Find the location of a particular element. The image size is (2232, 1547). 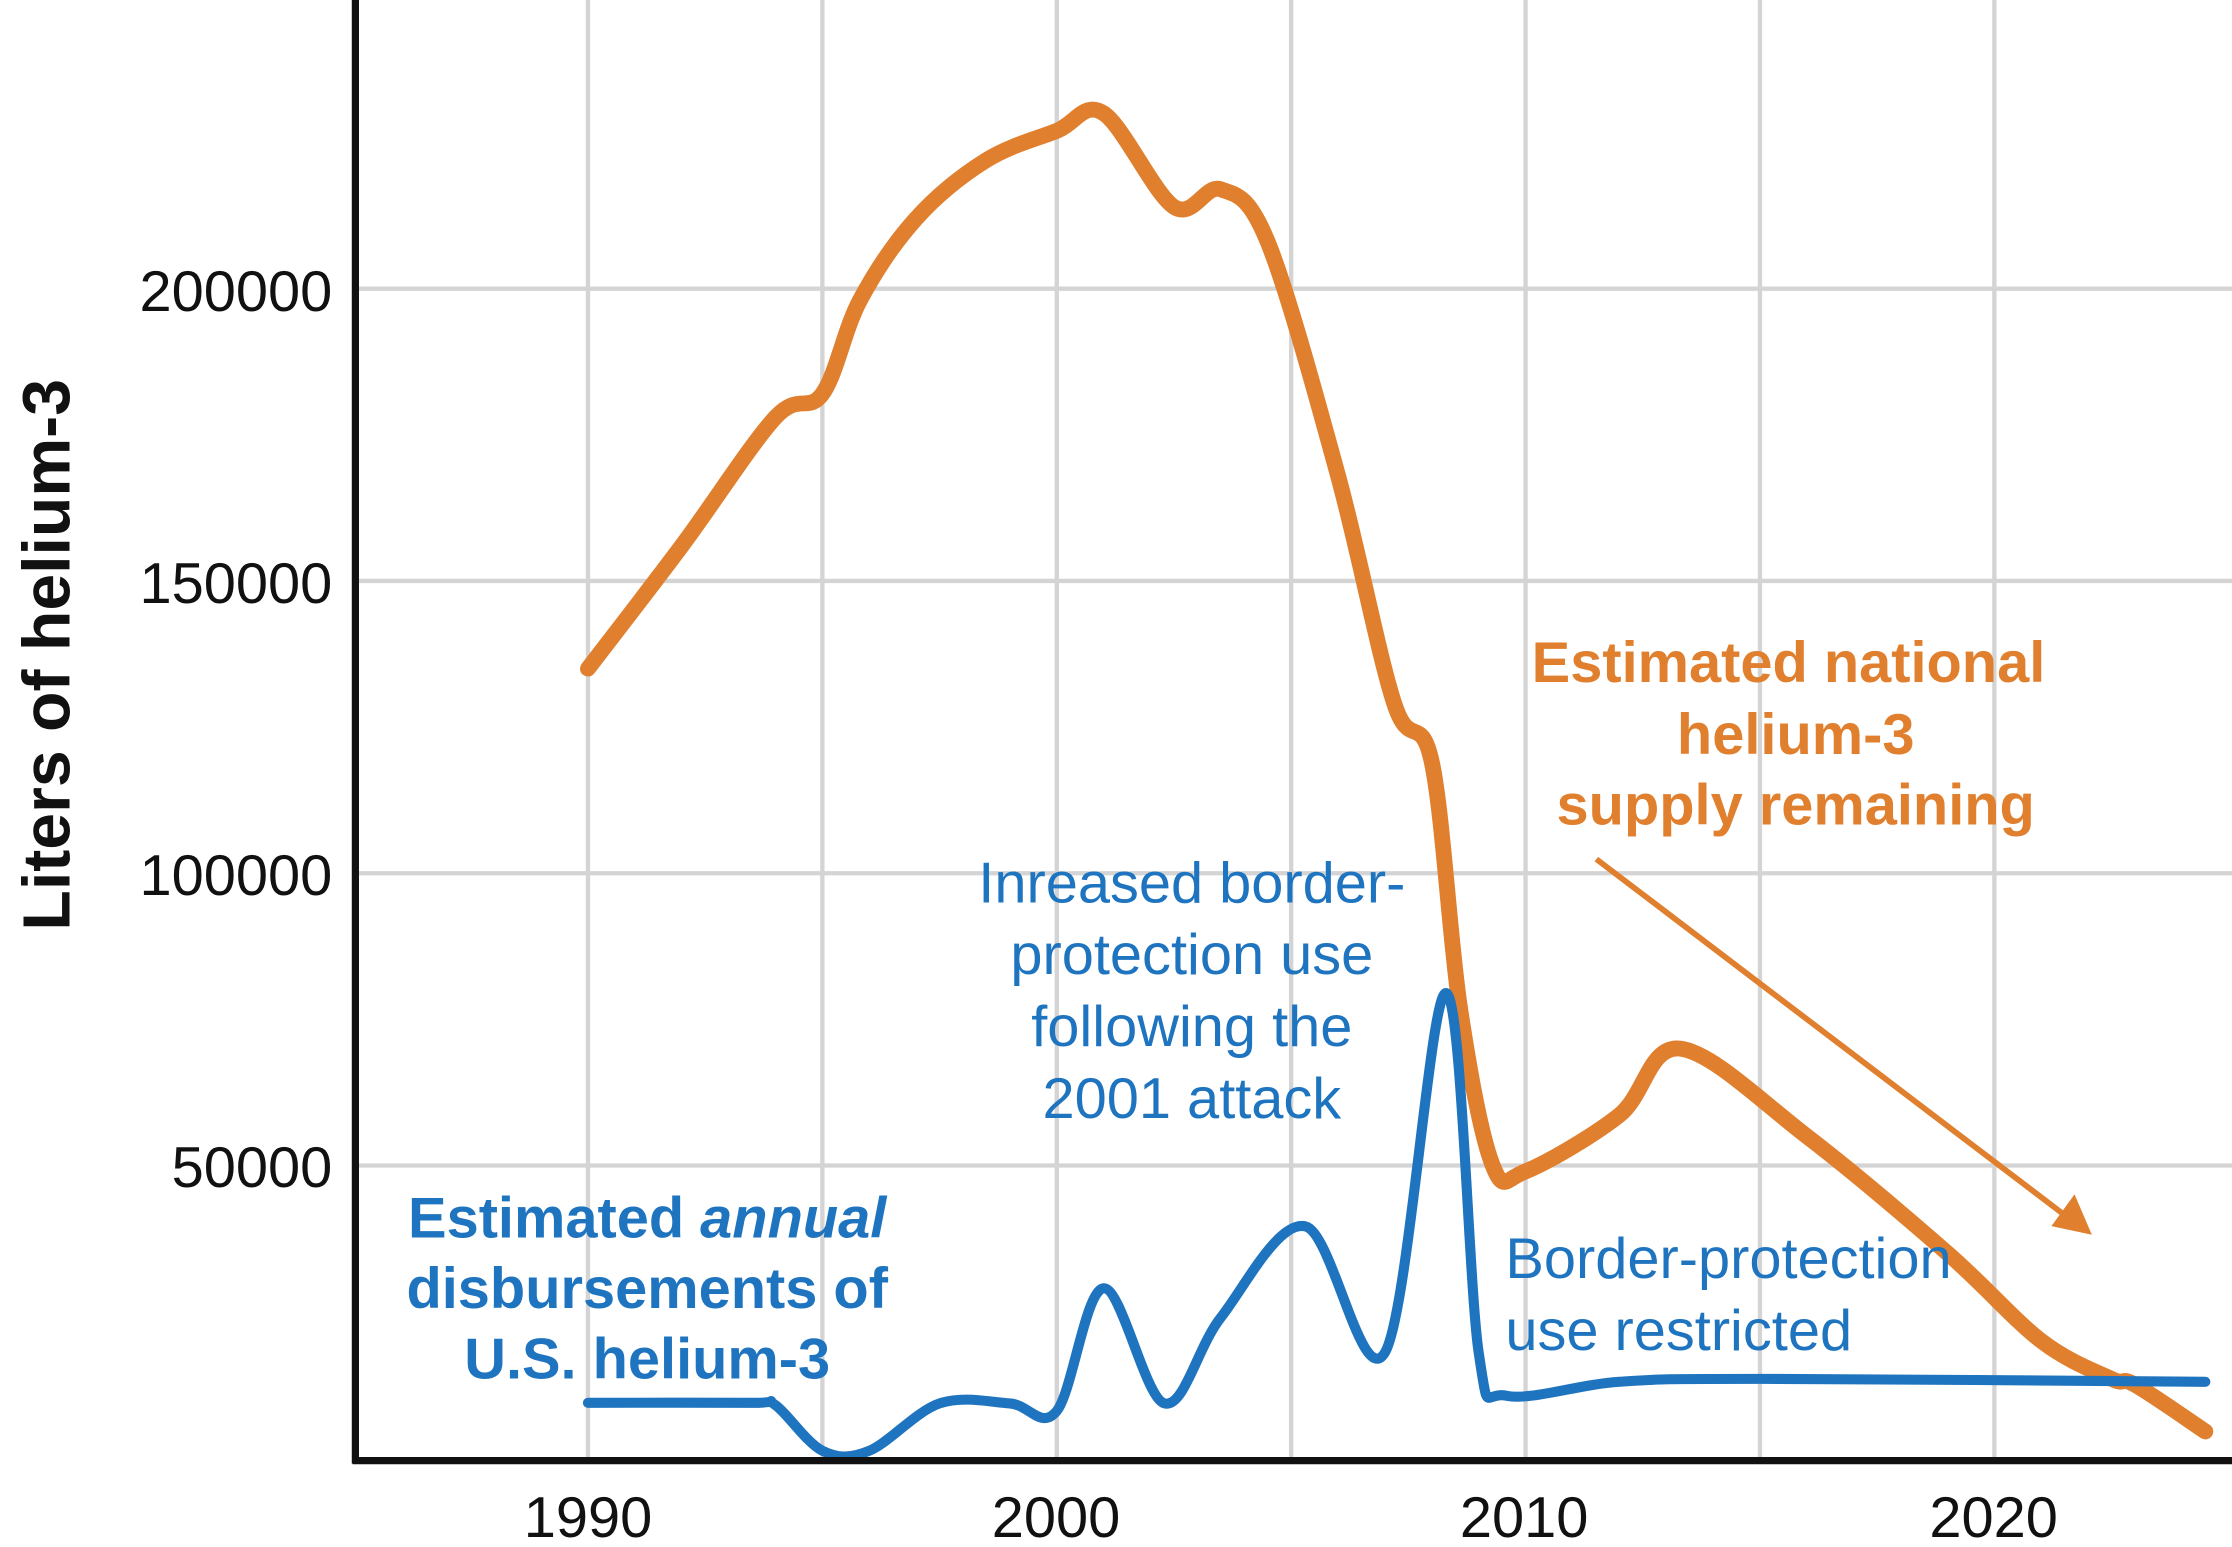

x-tick-2010: 2010 is located at coordinates (1524, 1516).